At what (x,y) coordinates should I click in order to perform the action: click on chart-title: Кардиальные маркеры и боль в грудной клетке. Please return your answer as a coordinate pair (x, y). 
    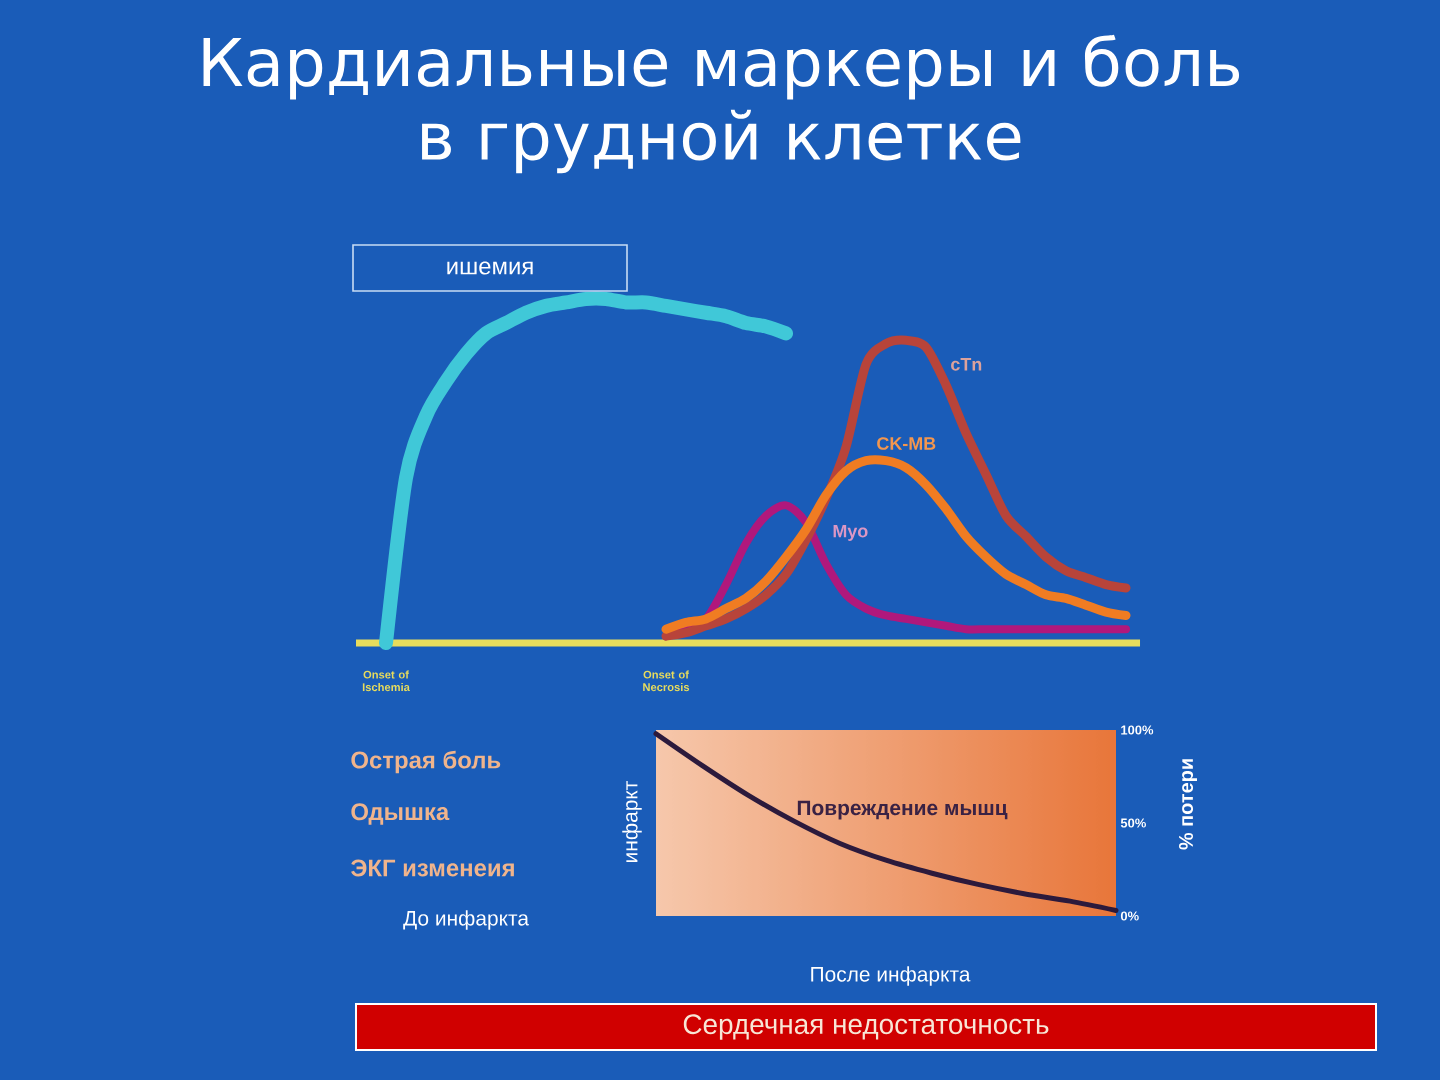
    Looking at the image, I should click on (721, 104).